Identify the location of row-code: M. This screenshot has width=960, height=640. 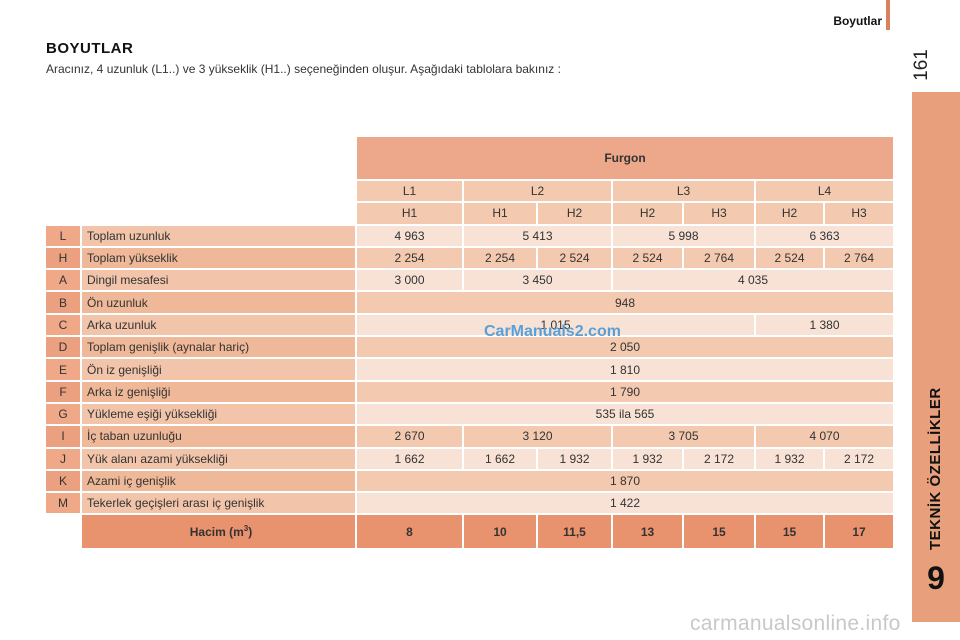
(63, 503).